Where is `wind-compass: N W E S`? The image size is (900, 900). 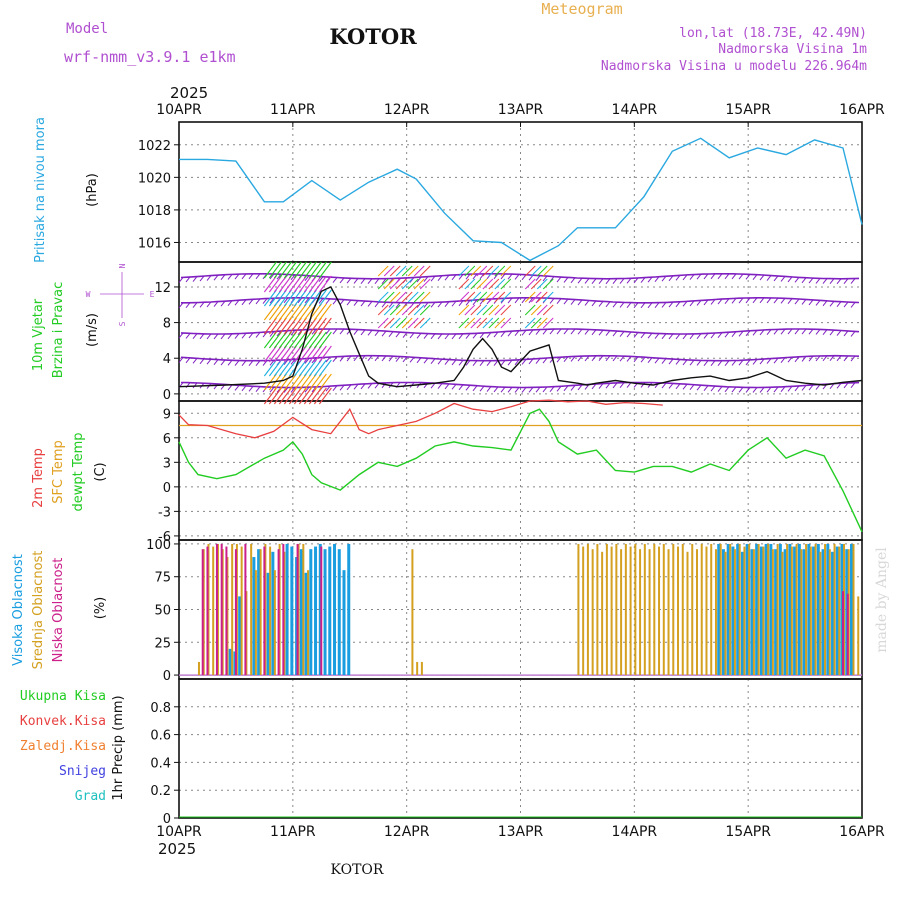
wind-compass: N W E S is located at coordinates (120, 294).